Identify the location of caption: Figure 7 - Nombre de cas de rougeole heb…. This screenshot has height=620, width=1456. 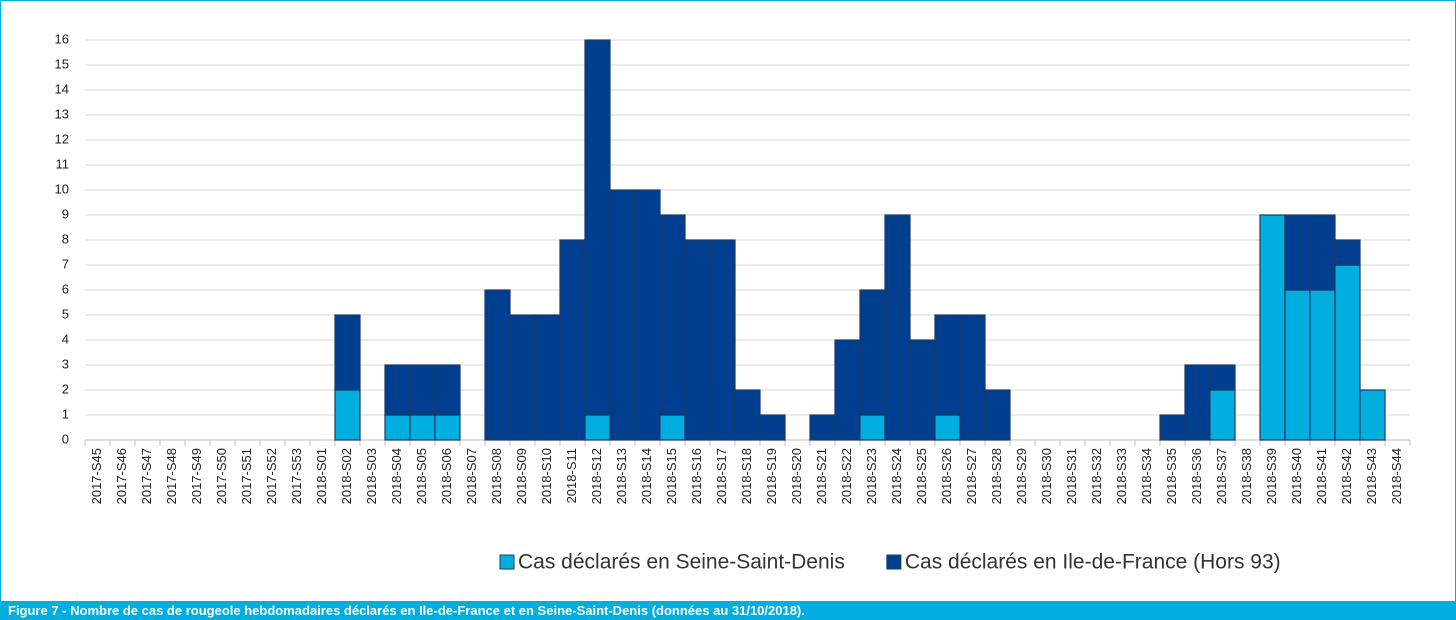
(728, 610).